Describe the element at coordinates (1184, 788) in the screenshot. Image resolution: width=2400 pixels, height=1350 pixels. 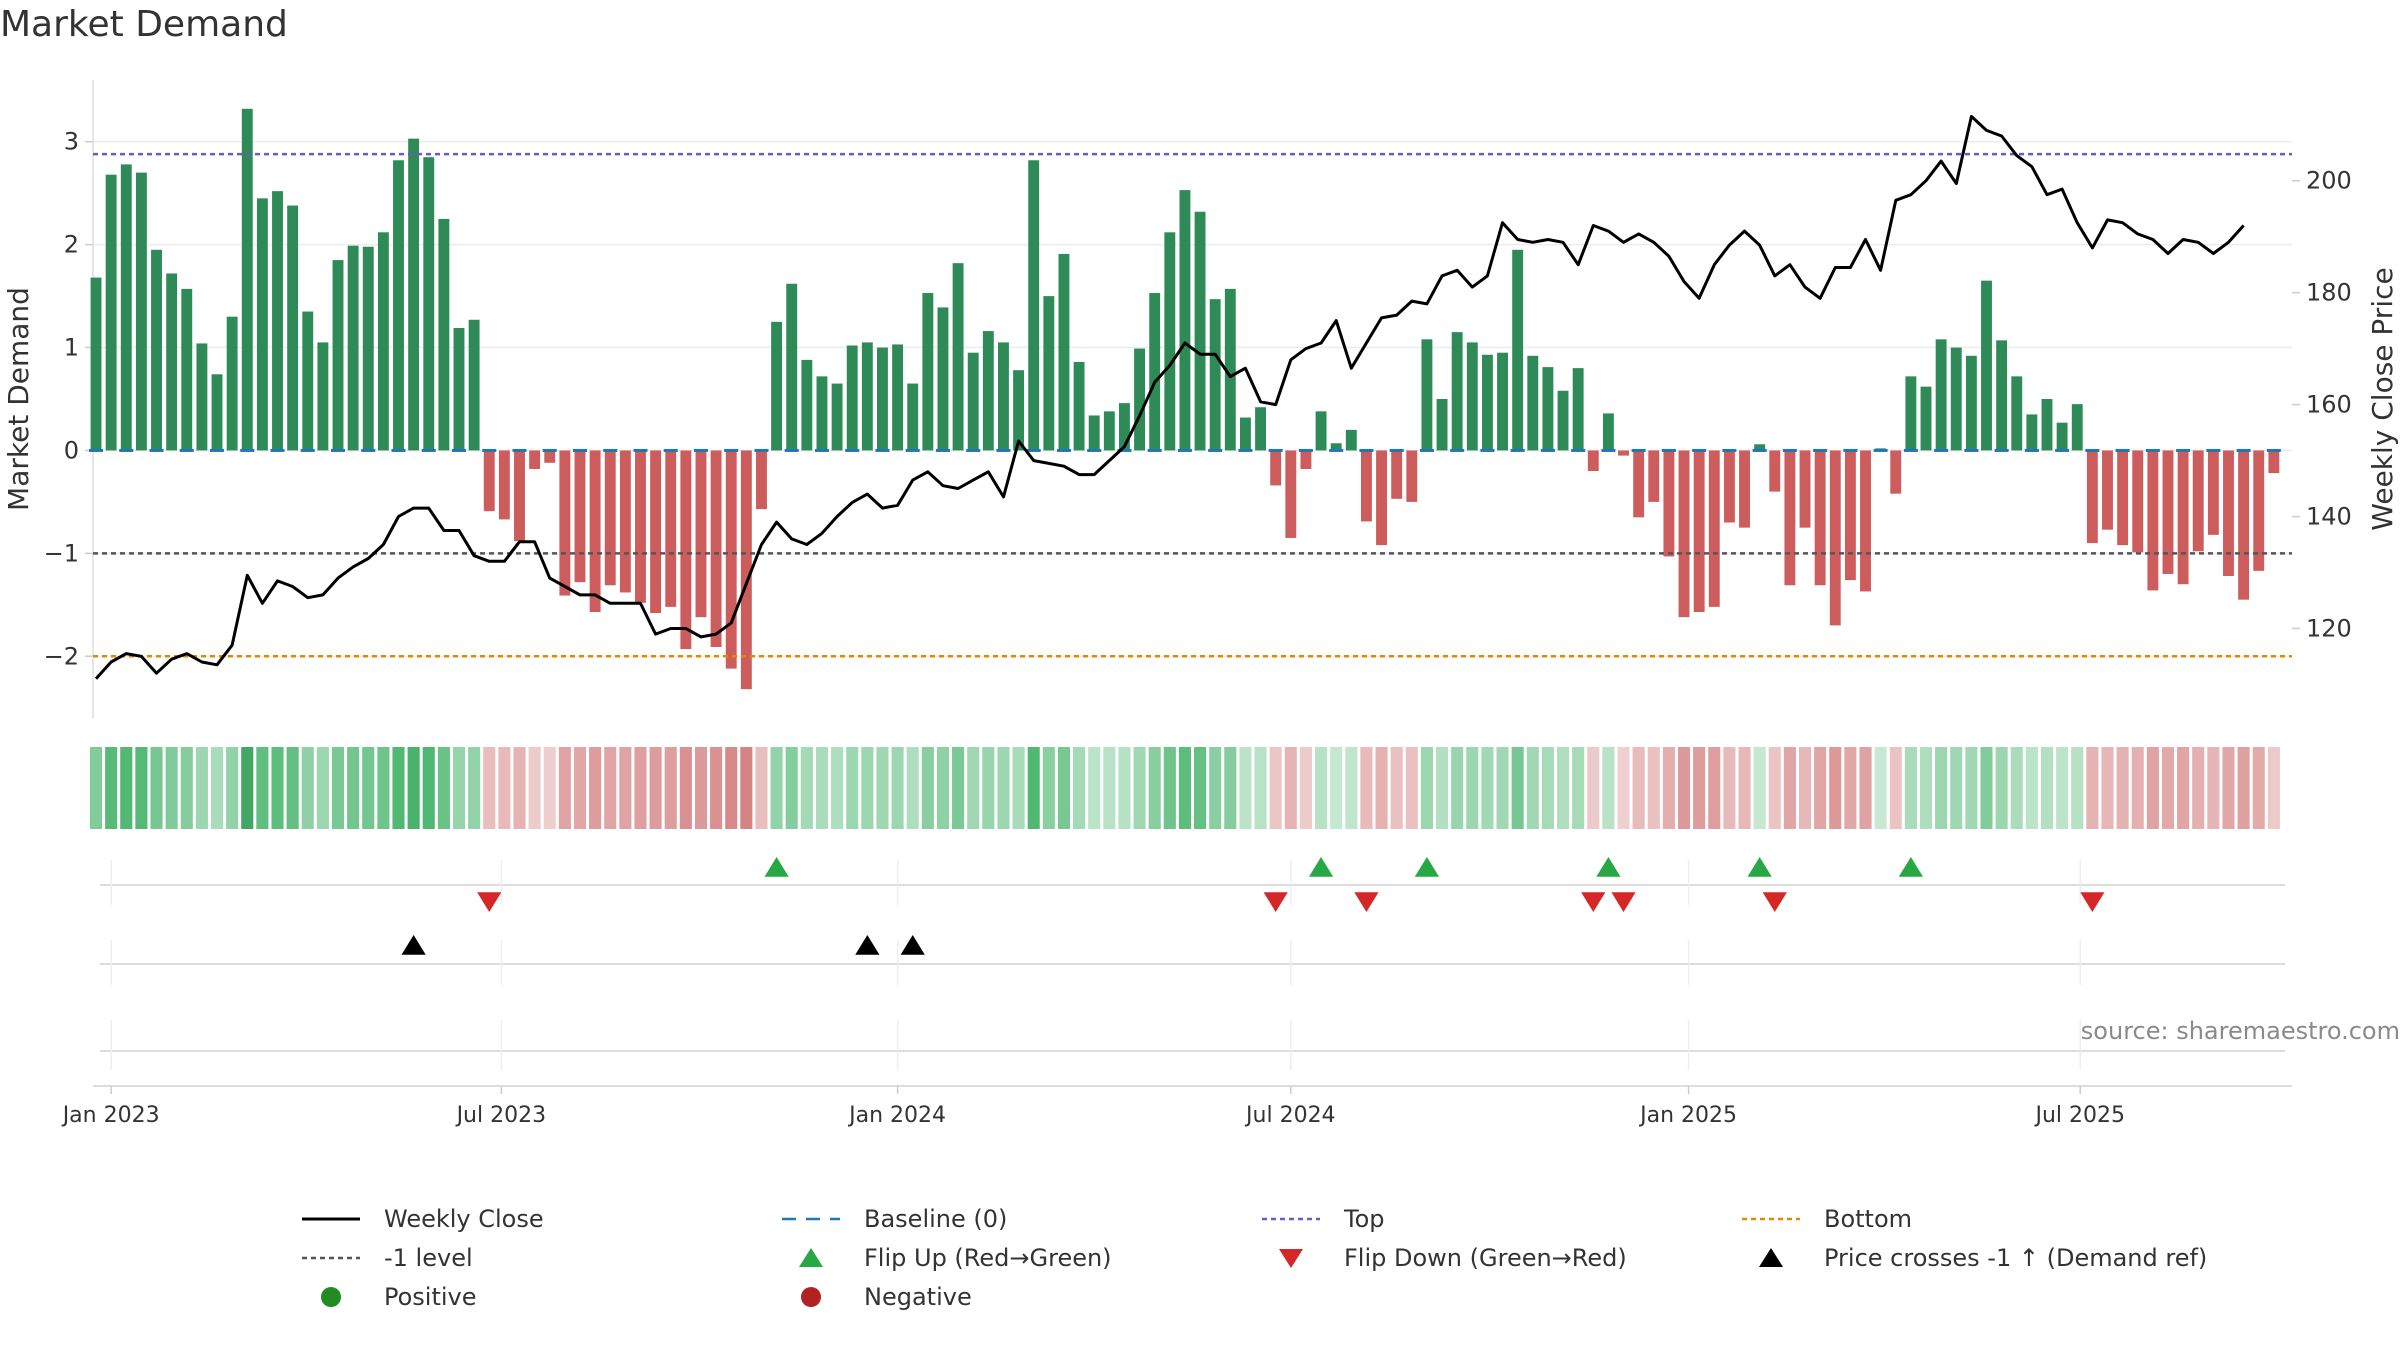
I see `demand-heat-strip` at that location.